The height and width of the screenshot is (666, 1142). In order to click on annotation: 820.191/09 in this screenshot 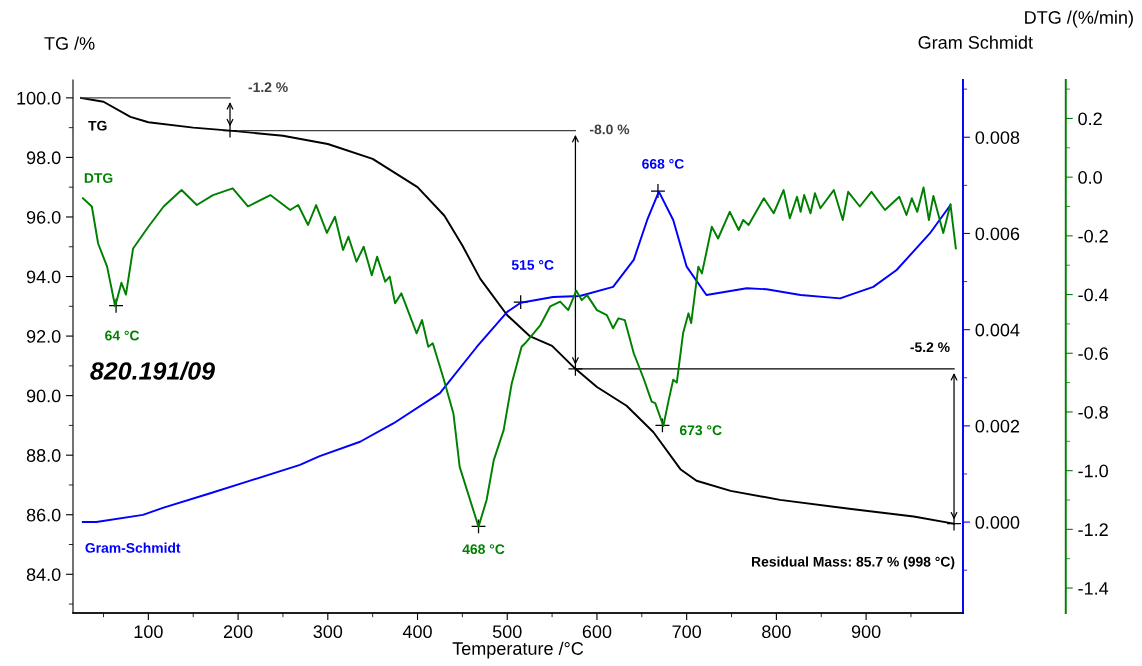, I will do `click(152, 371)`.